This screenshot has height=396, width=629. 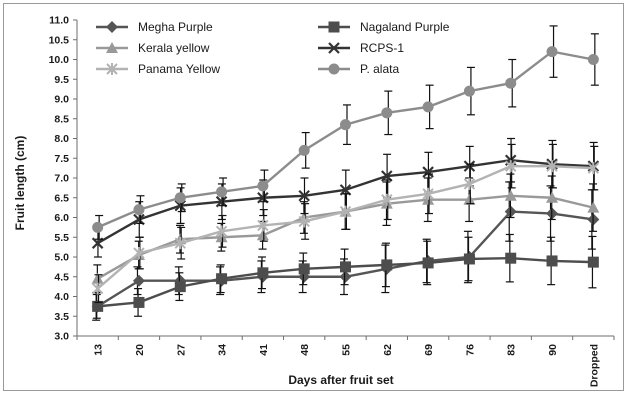 I want to click on x-tick-label: 20, so click(x=140, y=350).